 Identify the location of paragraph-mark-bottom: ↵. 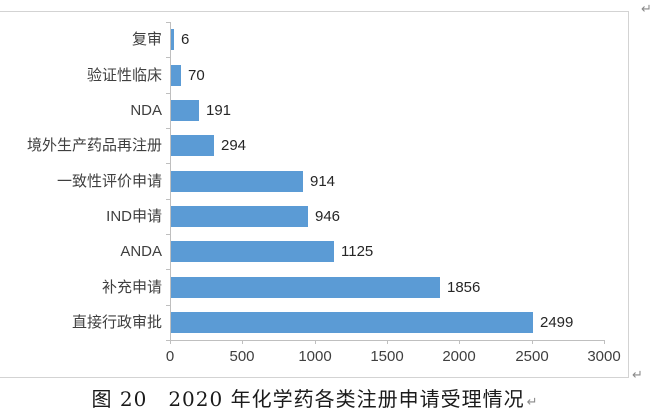
(637, 375).